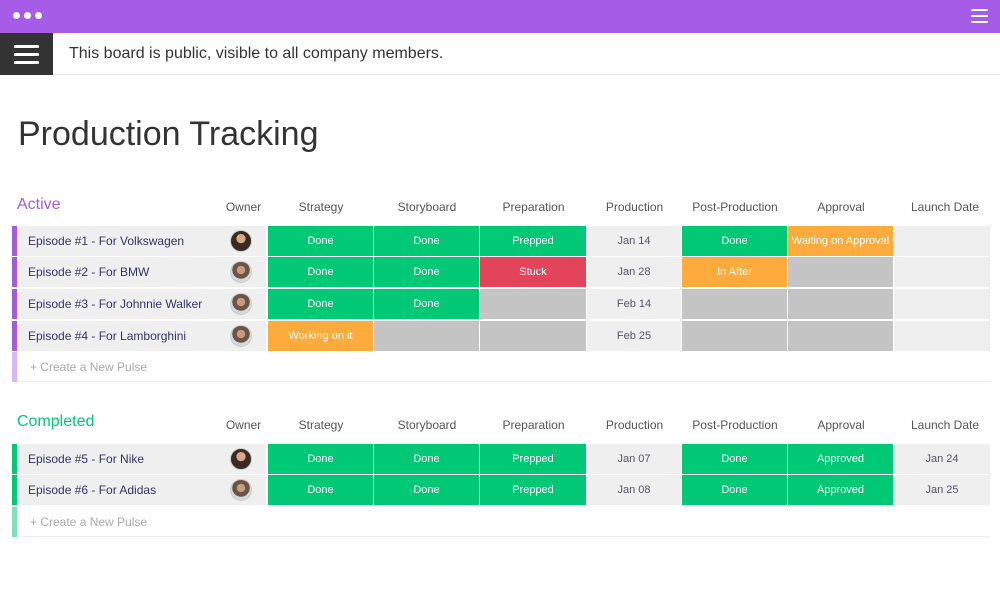 The width and height of the screenshot is (1000, 600). I want to click on production-date: Jan 07, so click(634, 459).